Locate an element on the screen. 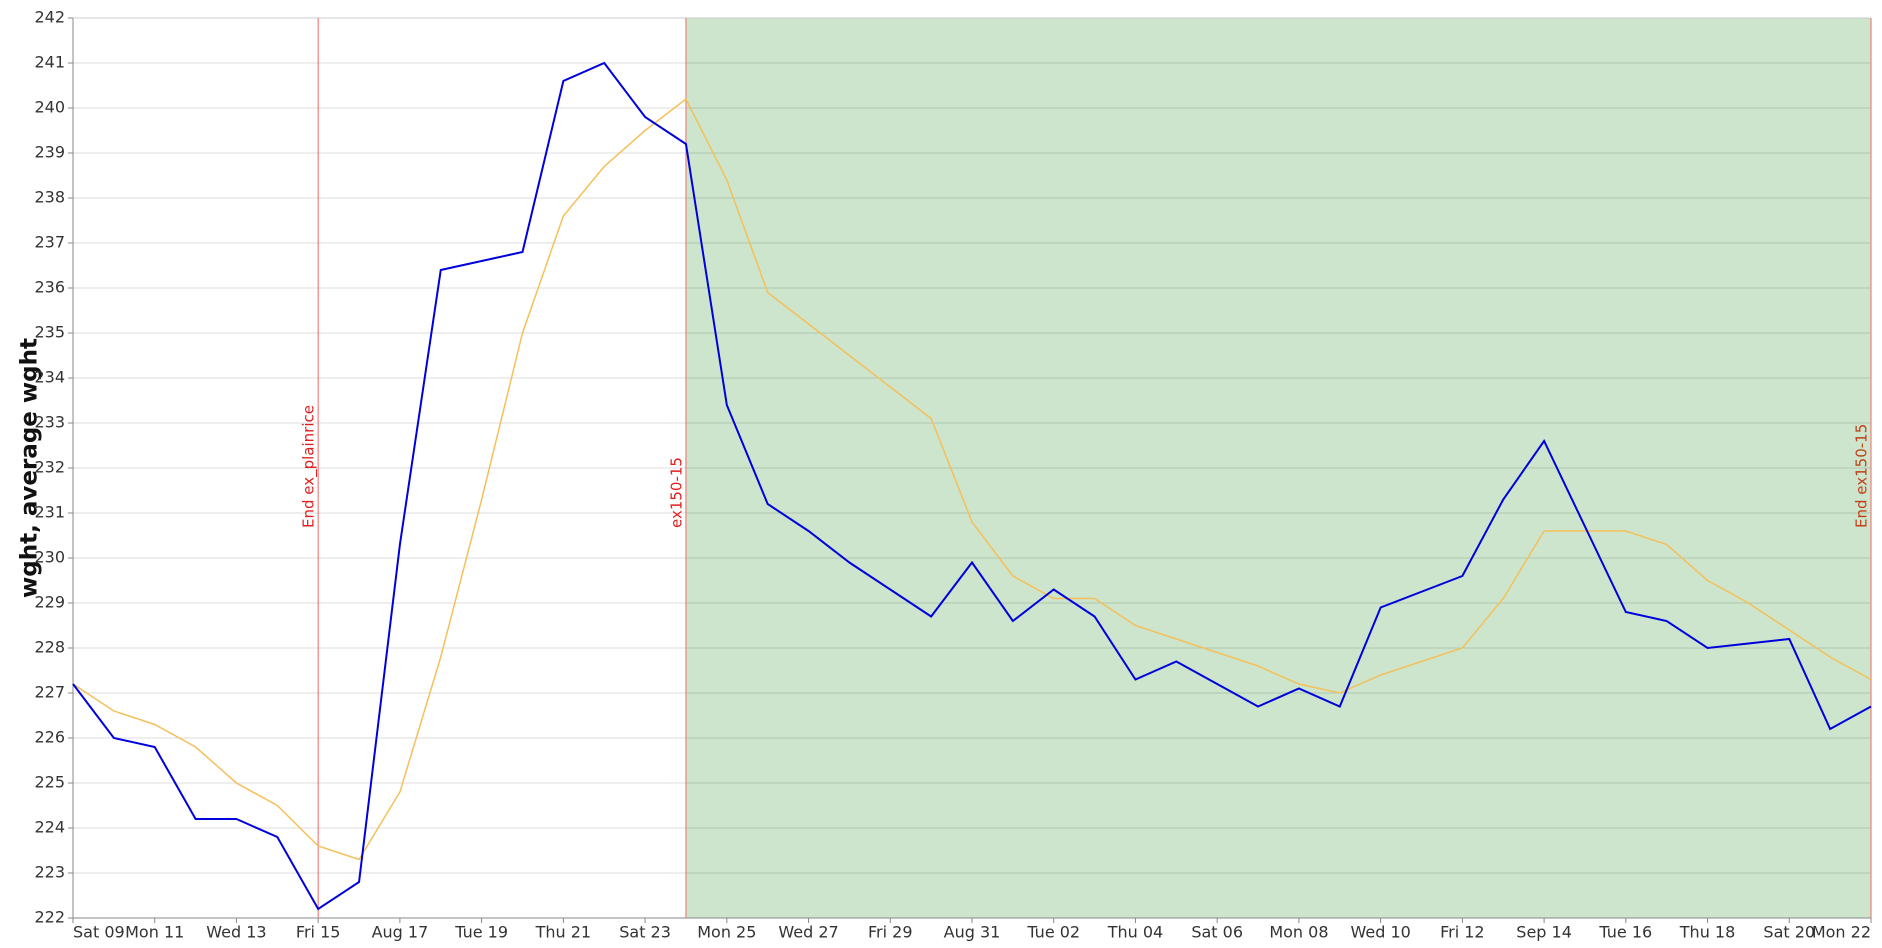 The height and width of the screenshot is (948, 1882). x-tick-label: Mon 22 is located at coordinates (1841, 932).